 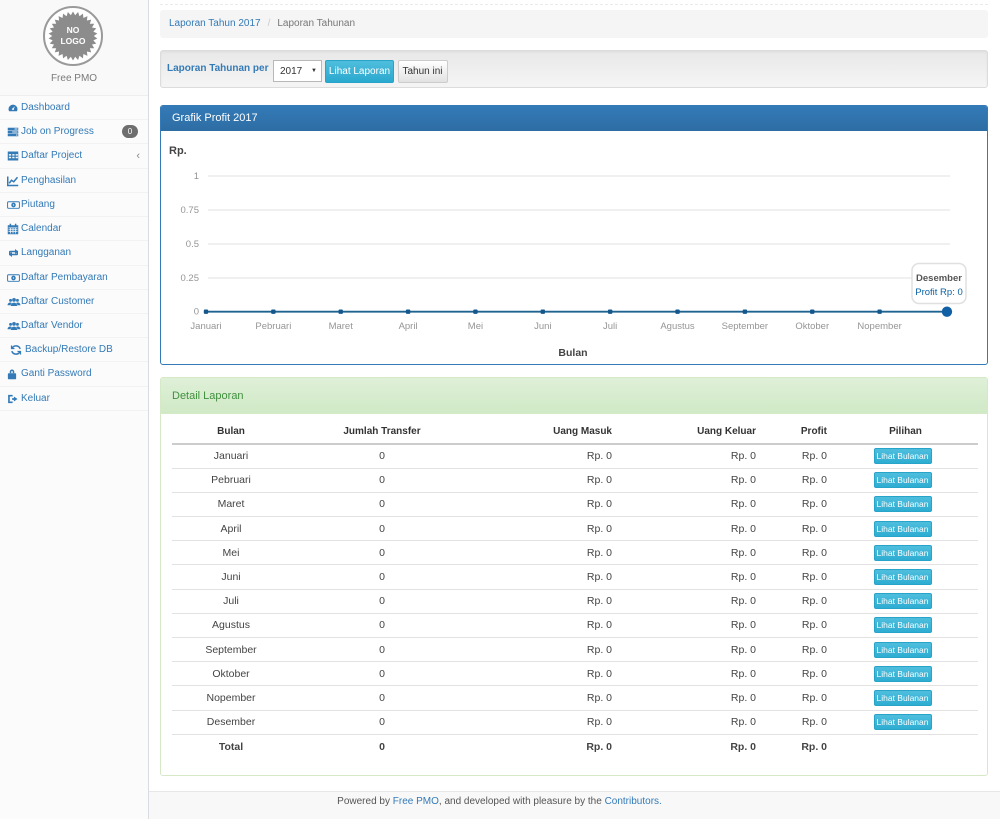 I want to click on svg-text: LOGO, so click(x=72, y=41).